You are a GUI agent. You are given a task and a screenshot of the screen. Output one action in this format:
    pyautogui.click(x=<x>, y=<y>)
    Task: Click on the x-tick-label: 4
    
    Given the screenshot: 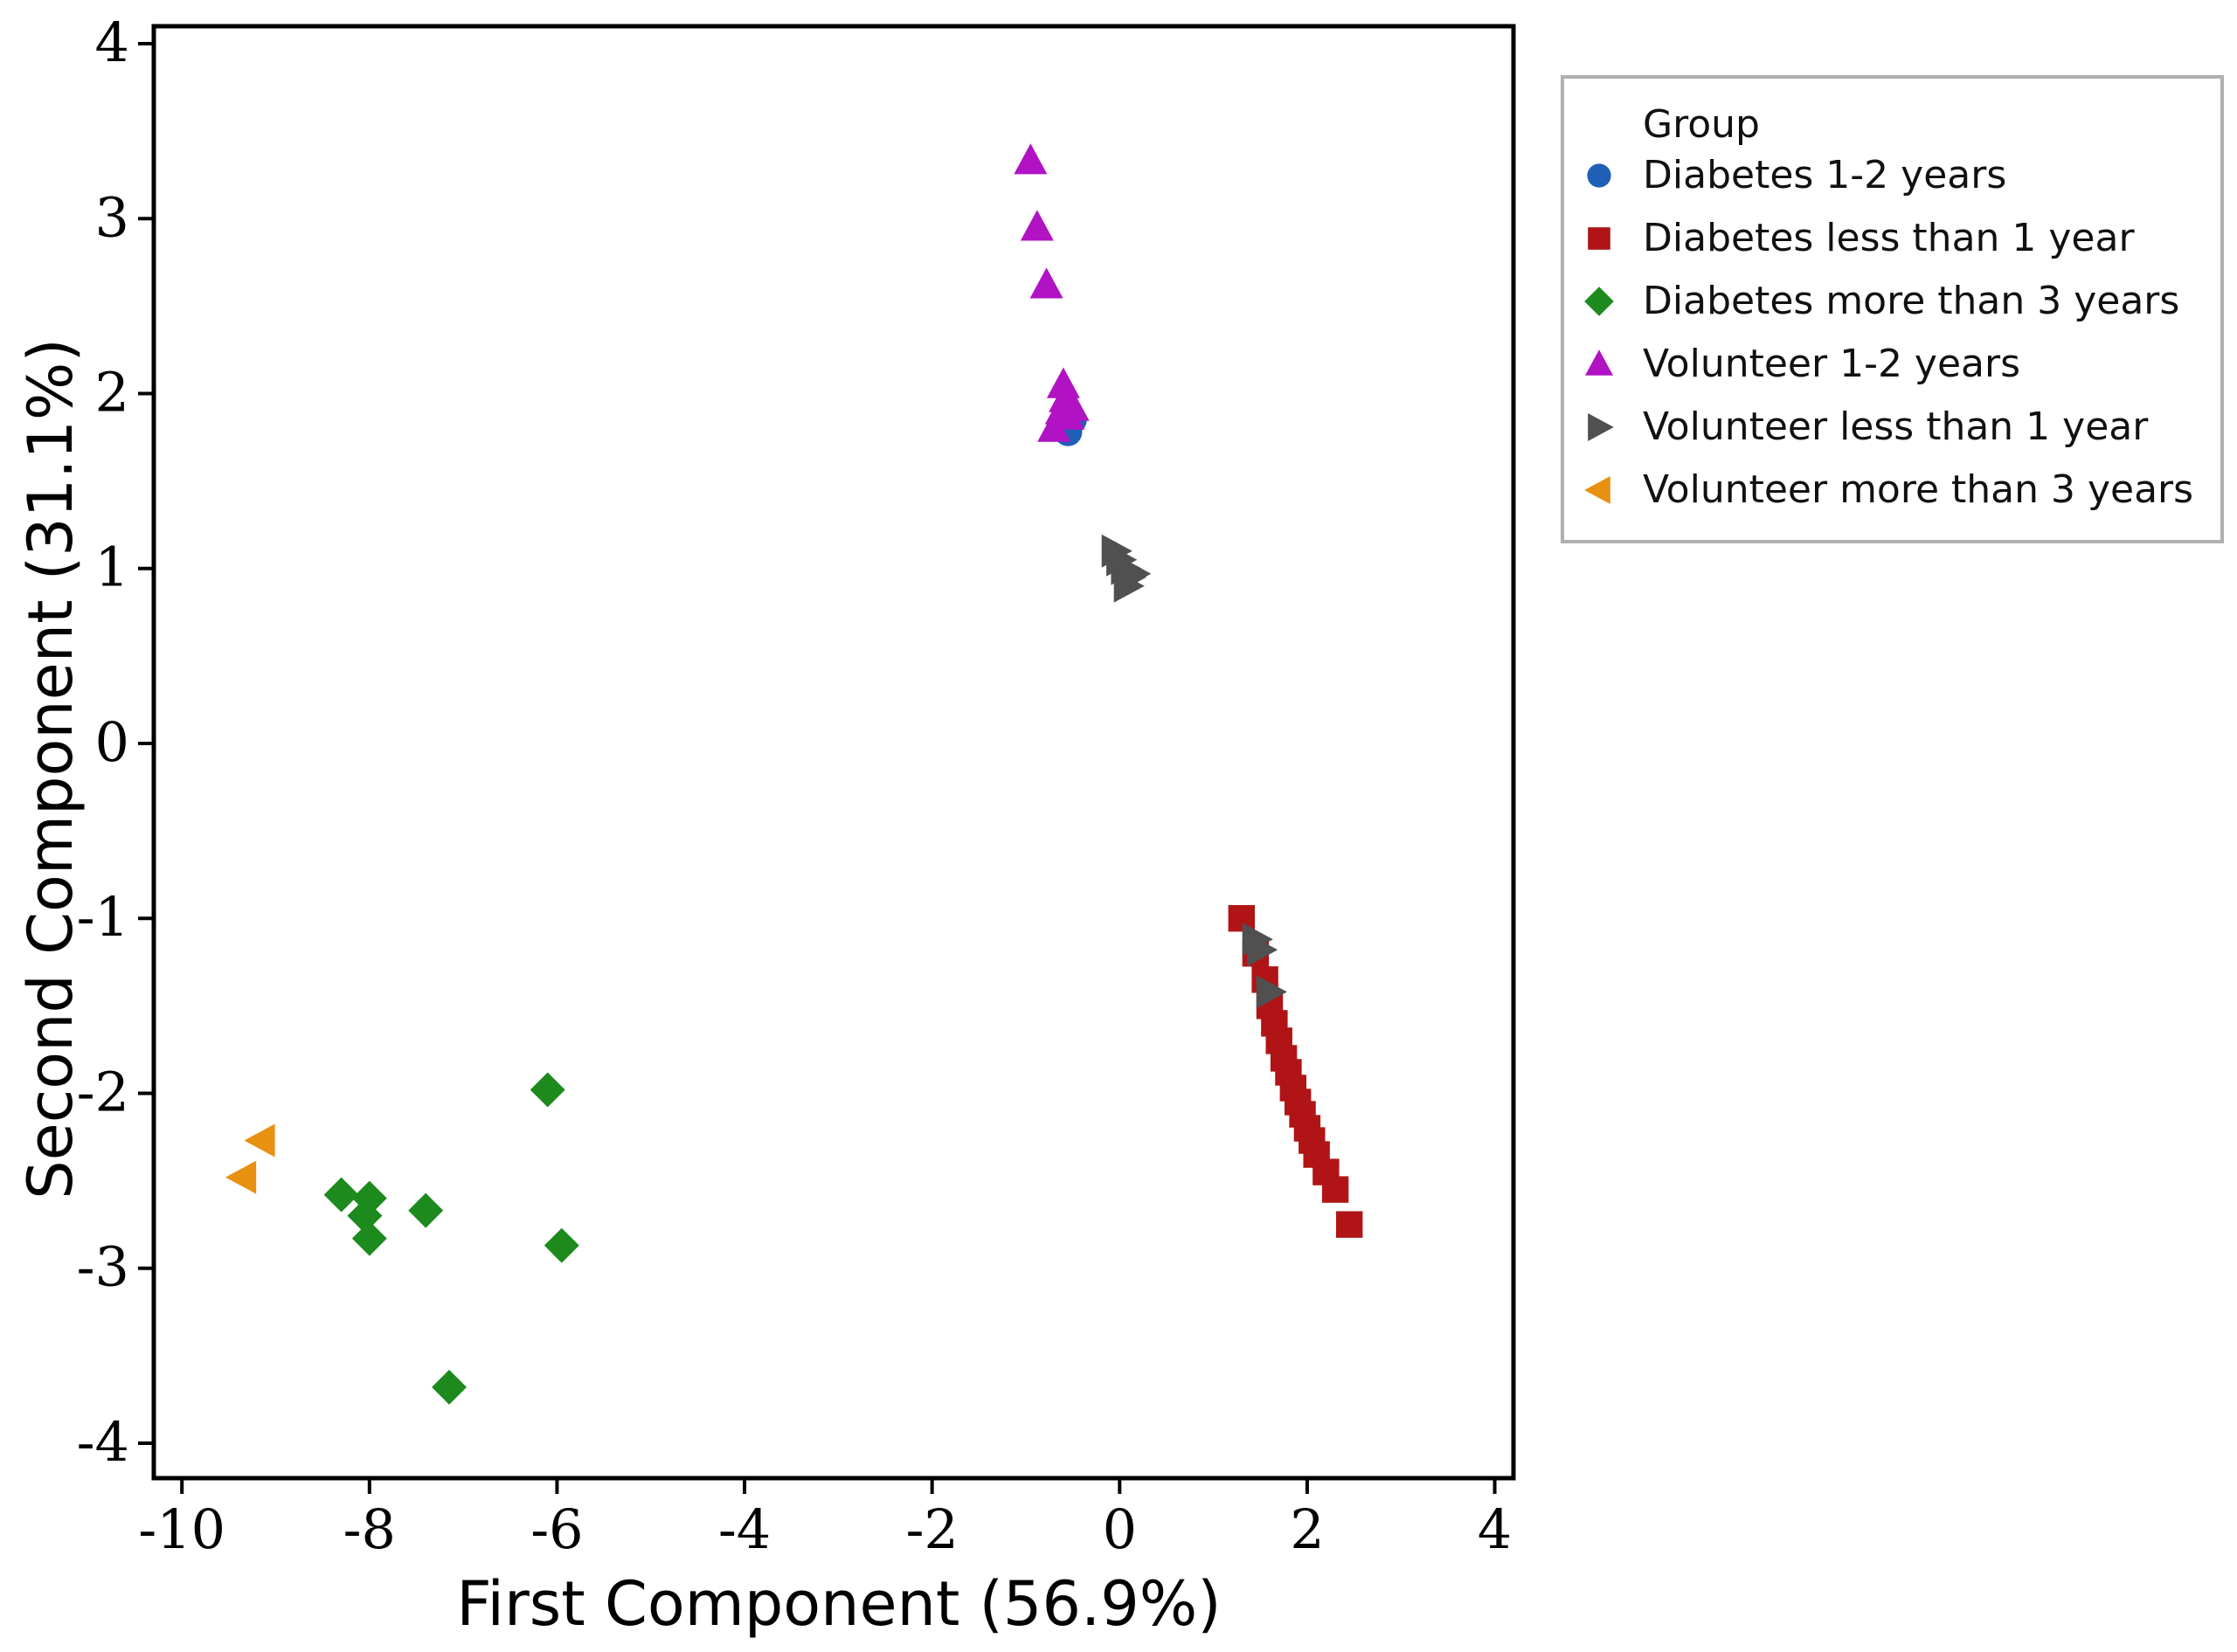 What is the action you would take?
    pyautogui.click(x=1495, y=1529)
    